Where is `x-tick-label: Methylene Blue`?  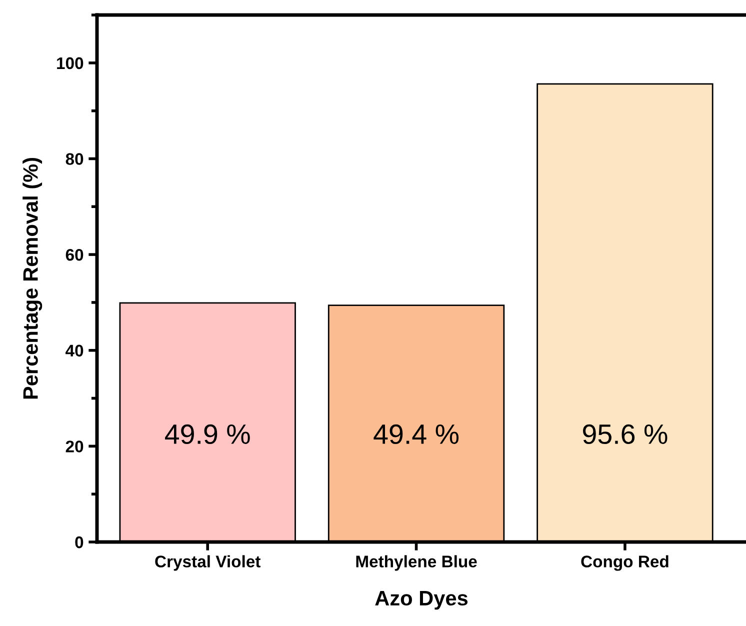 x-tick-label: Methylene Blue is located at coordinates (416, 563).